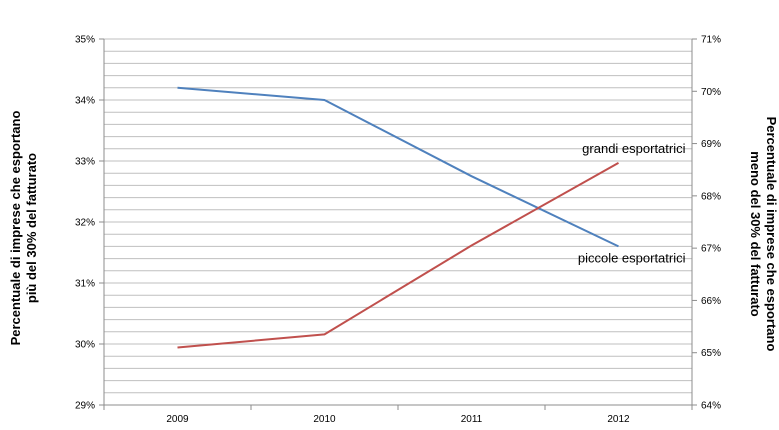  What do you see at coordinates (85, 40) in the screenshot?
I see `left-tick-label: 35%` at bounding box center [85, 40].